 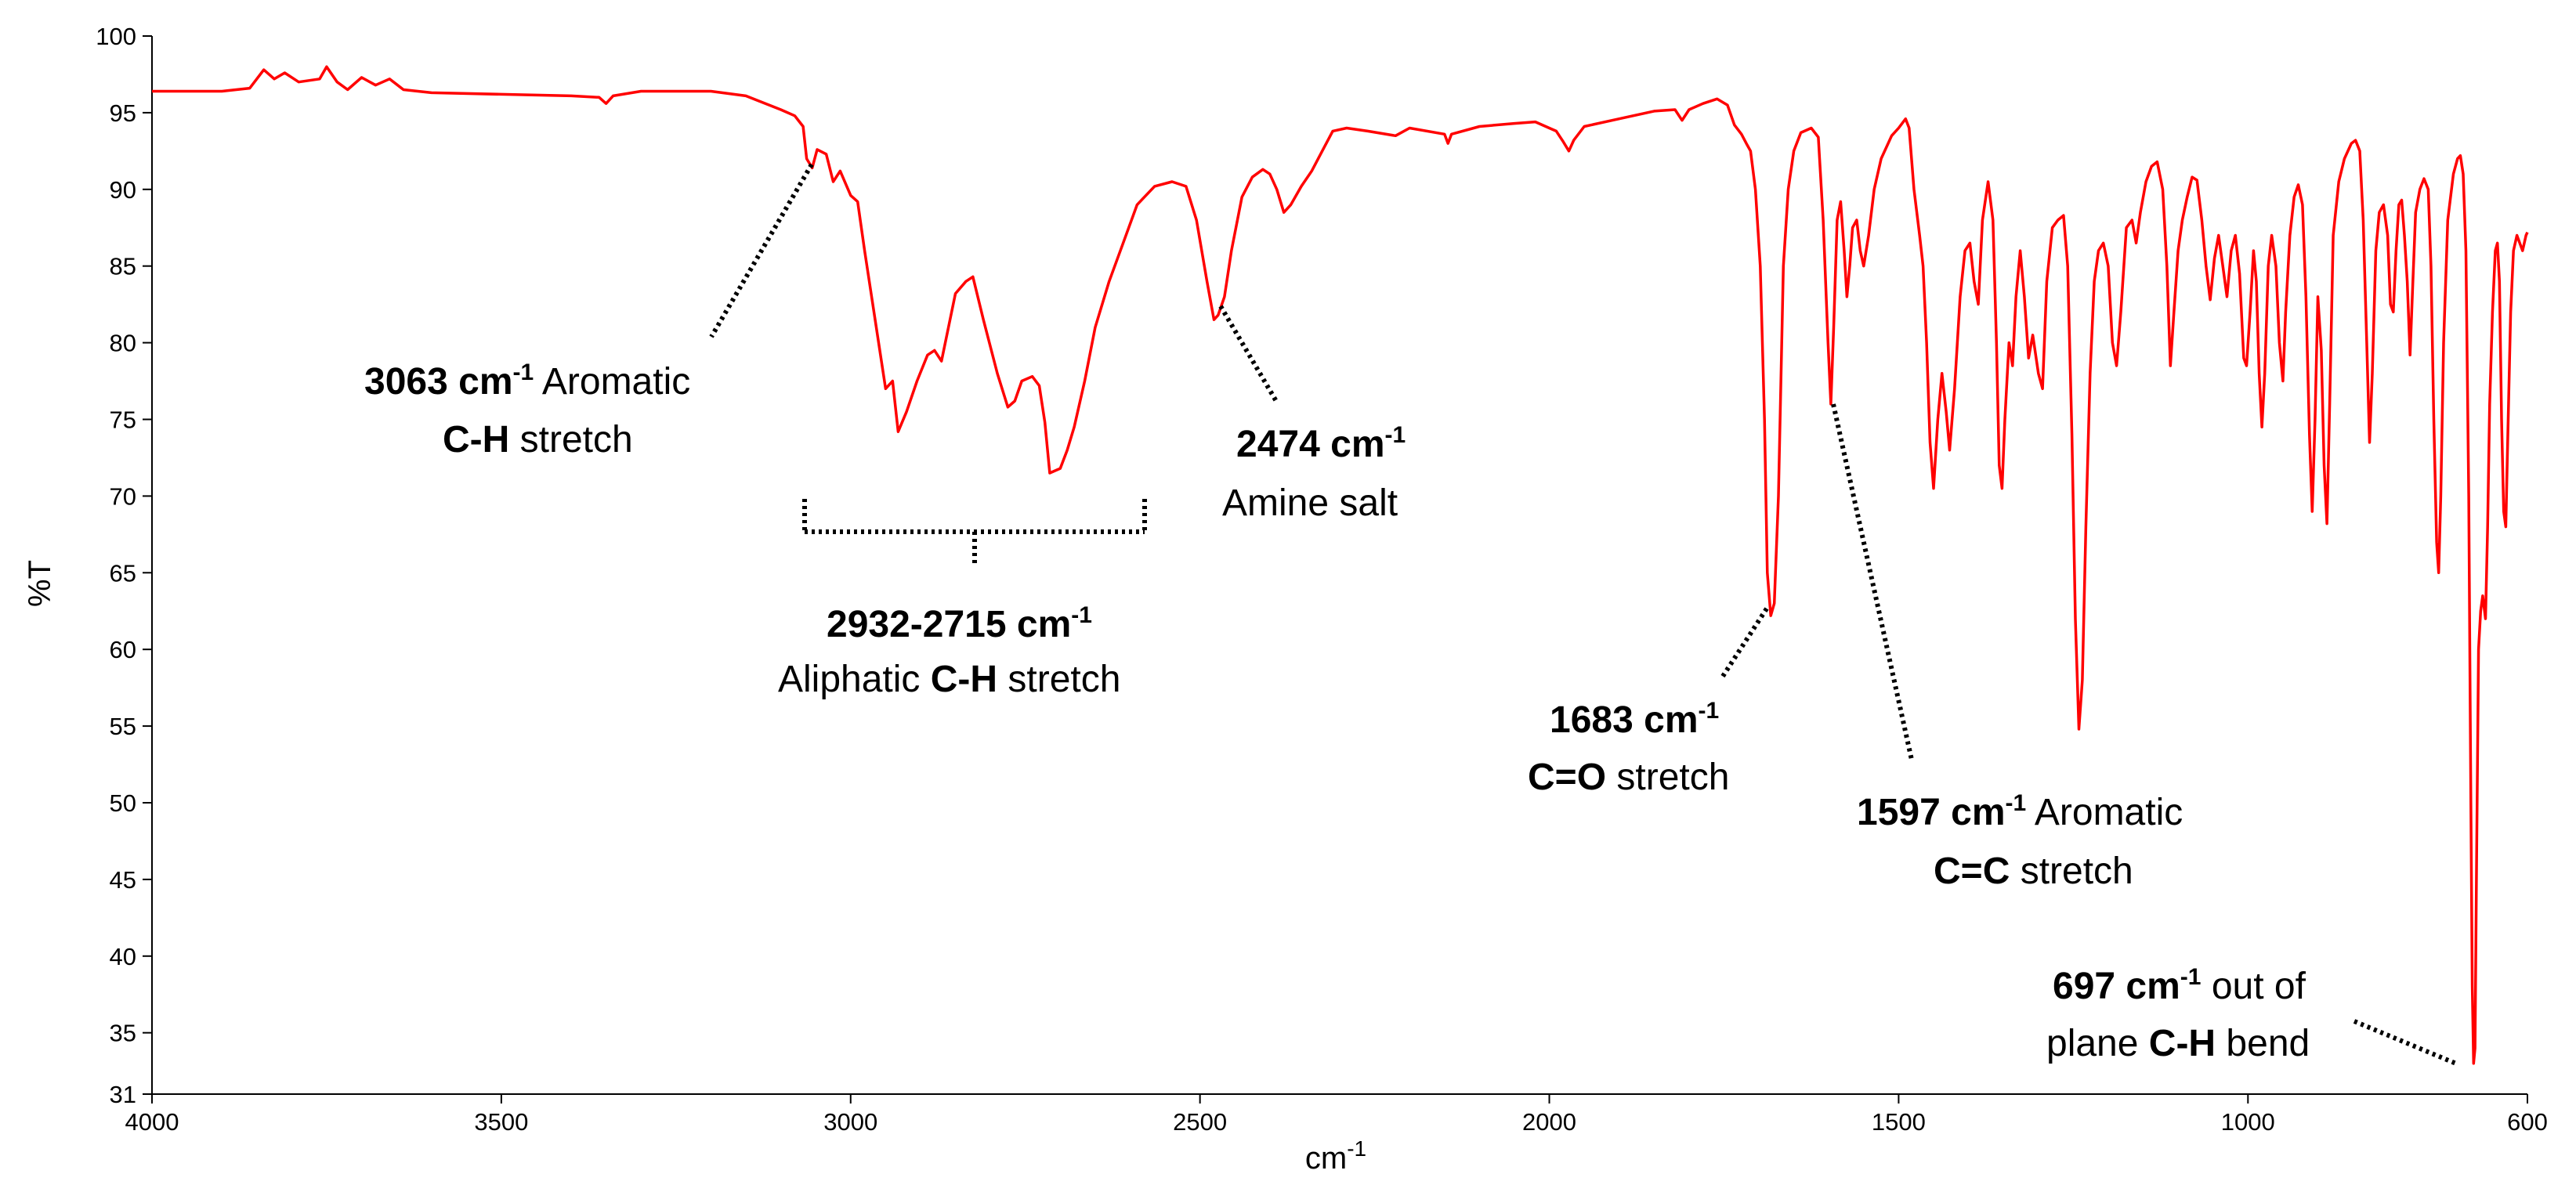 I want to click on y-tick-label: 31, so click(x=123, y=1094).